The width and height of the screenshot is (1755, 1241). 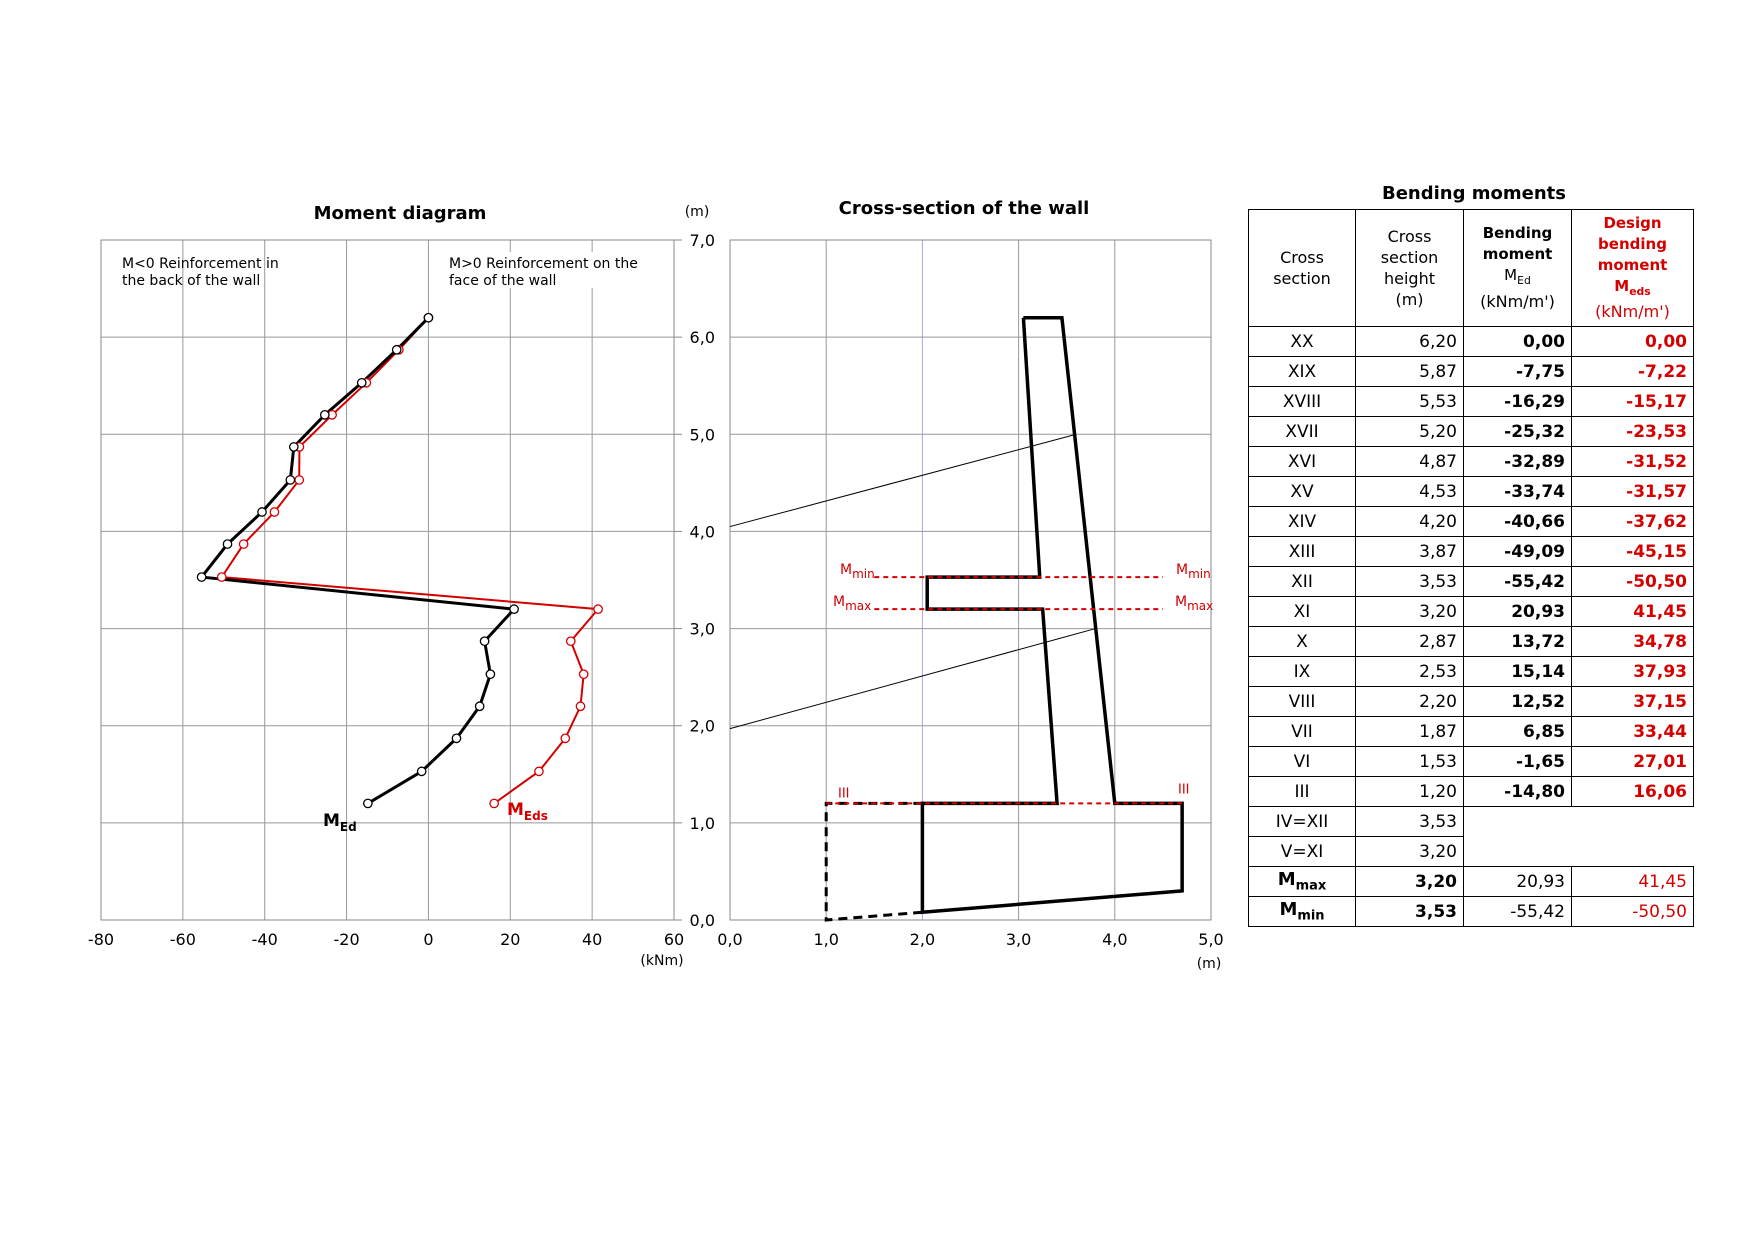 What do you see at coordinates (1517, 268) in the screenshot?
I see `header-med: Bending moment MEd (kNm/m')` at bounding box center [1517, 268].